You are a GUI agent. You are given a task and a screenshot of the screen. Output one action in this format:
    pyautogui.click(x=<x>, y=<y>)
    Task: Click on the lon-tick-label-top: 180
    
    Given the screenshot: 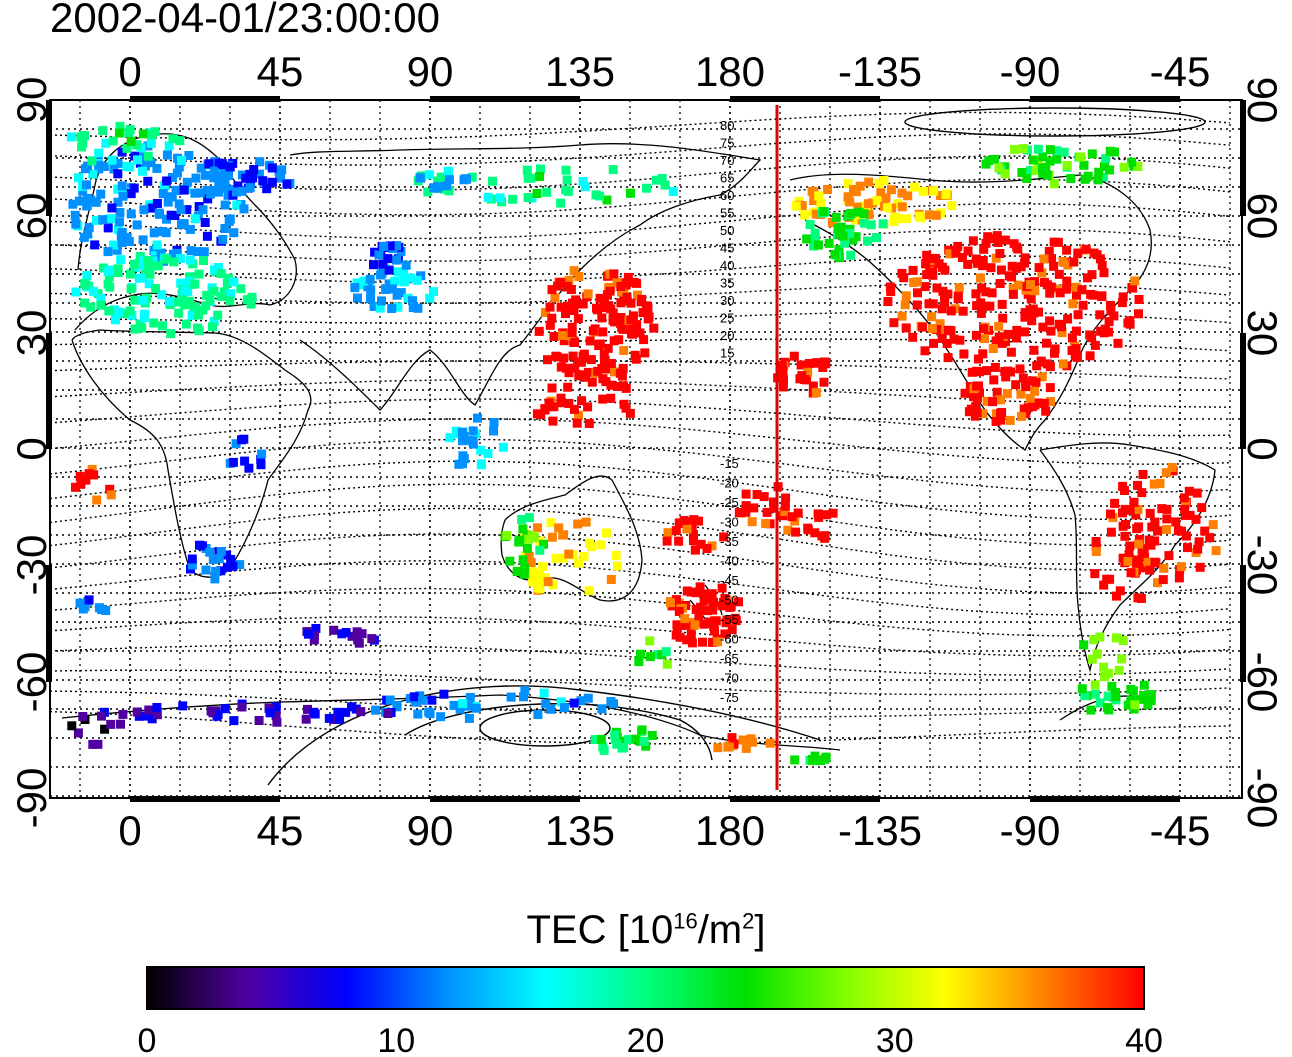 What is the action you would take?
    pyautogui.click(x=730, y=71)
    